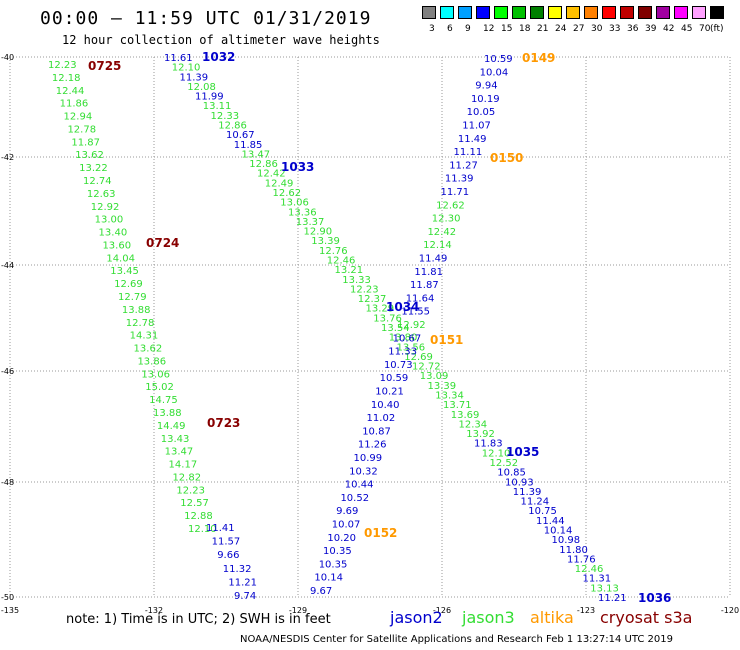  Describe the element at coordinates (240, 135) in the screenshot. I see `track-value: 10.67` at that location.